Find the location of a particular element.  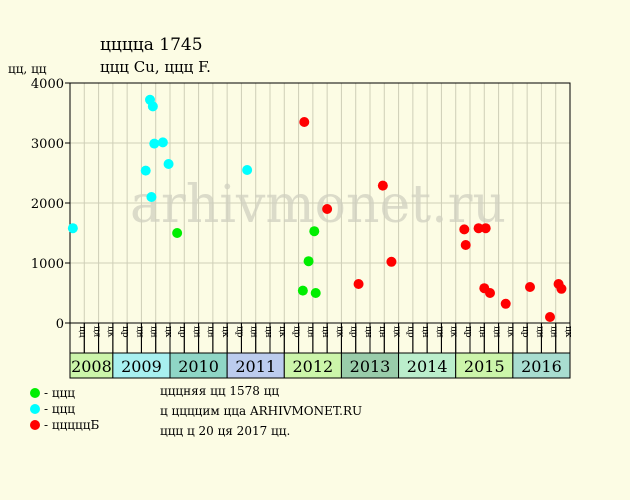

watermark: arhivmonet.ru is located at coordinates (318, 205).